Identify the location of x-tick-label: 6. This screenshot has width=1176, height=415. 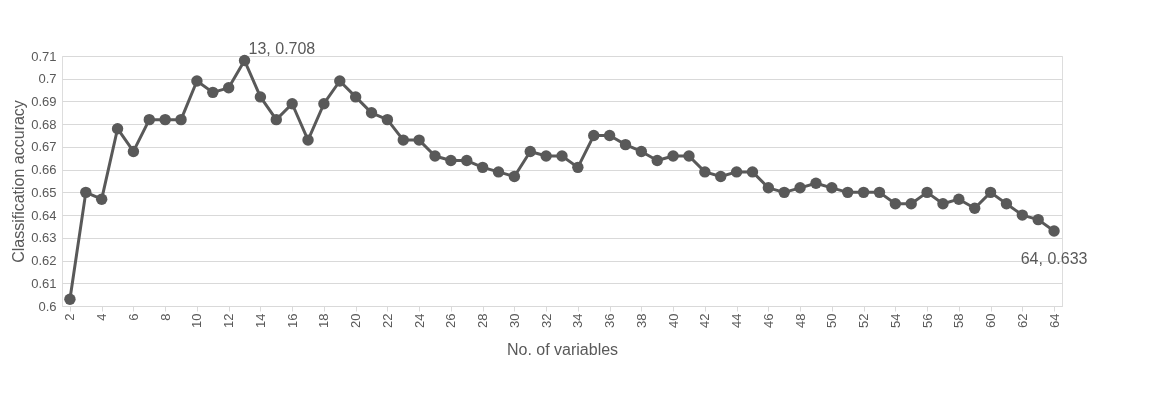
(133, 317).